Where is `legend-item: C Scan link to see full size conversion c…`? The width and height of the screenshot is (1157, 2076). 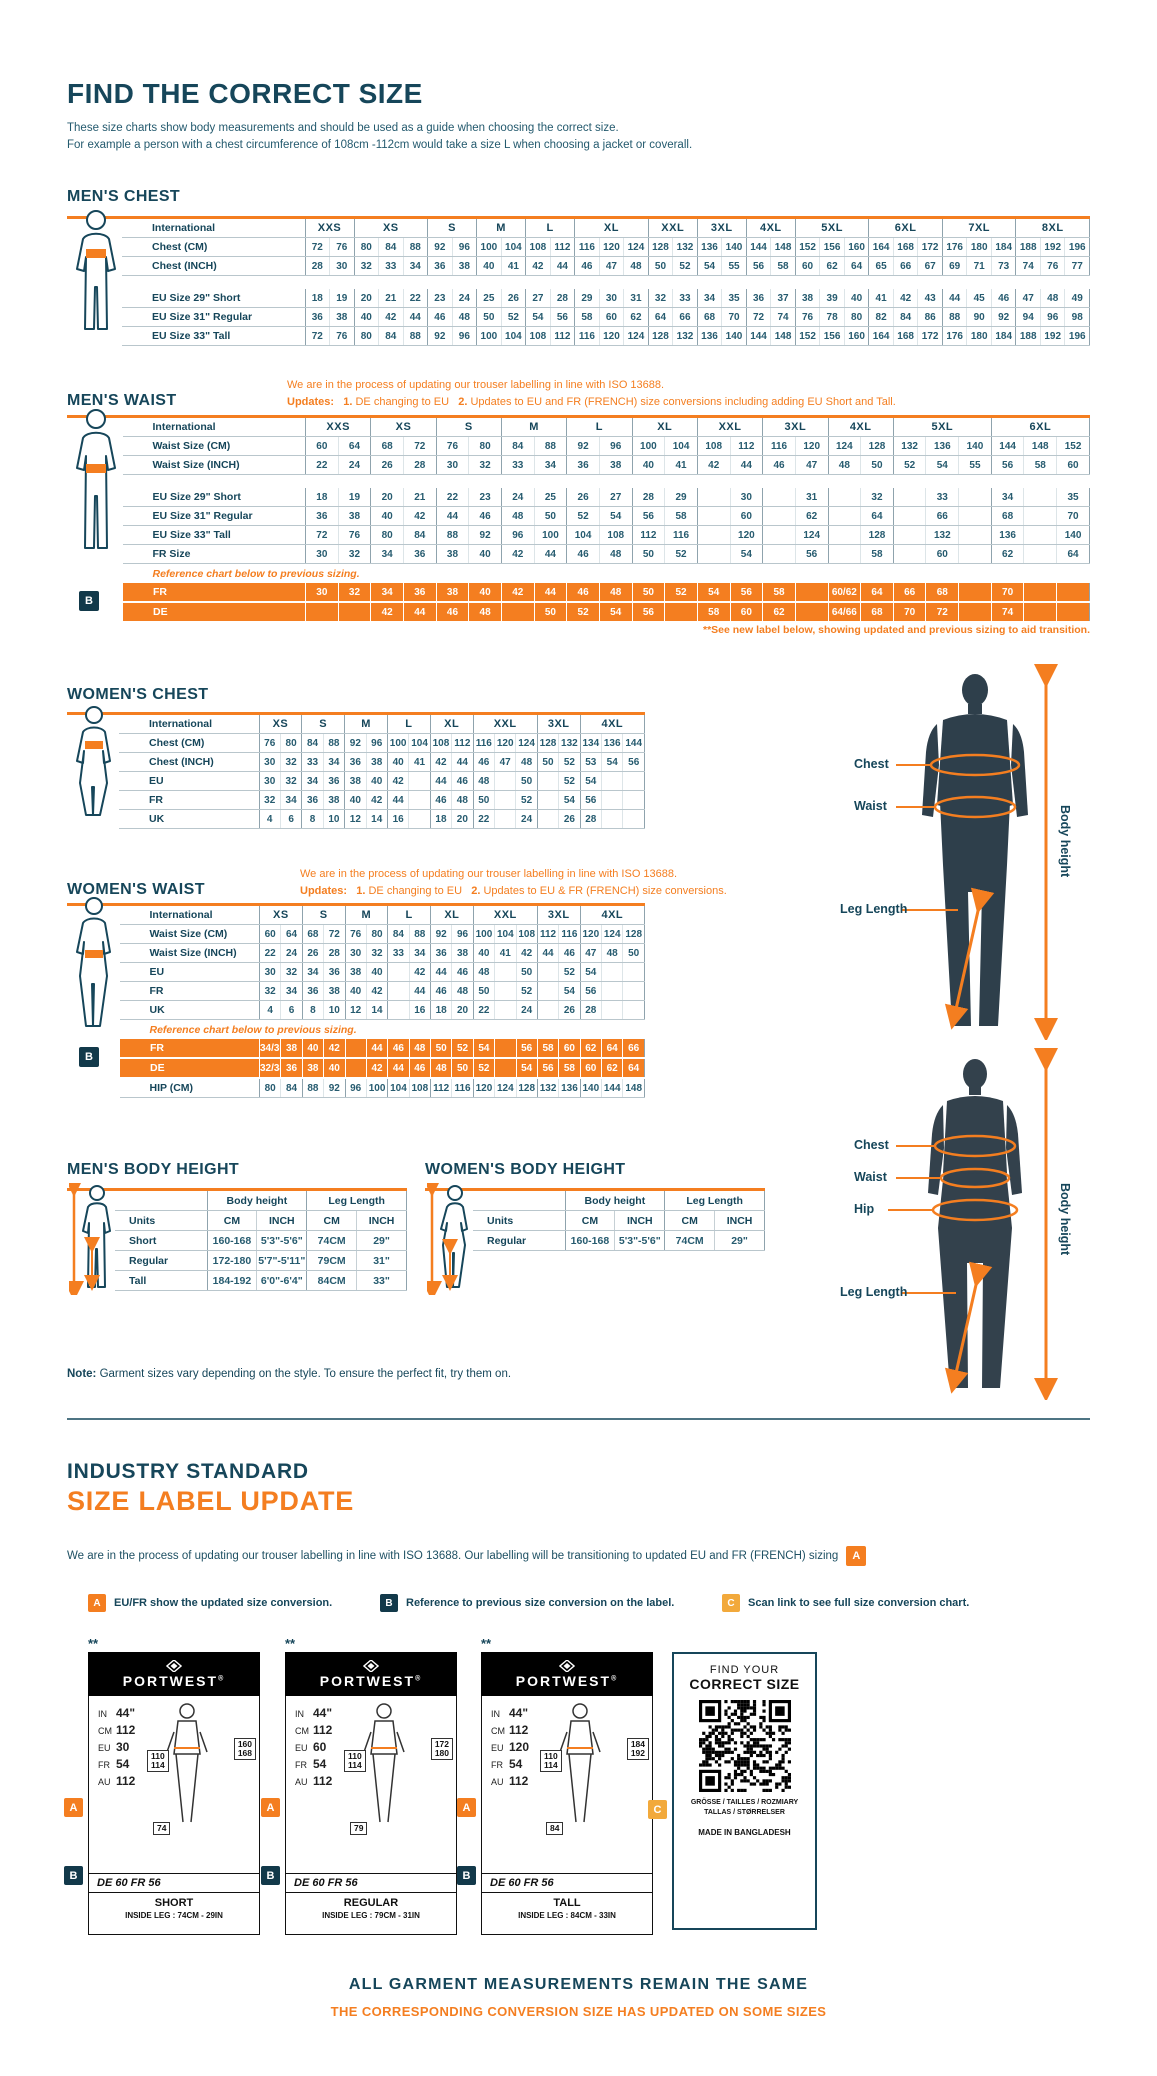 legend-item: C Scan link to see full size conversion c… is located at coordinates (845, 1603).